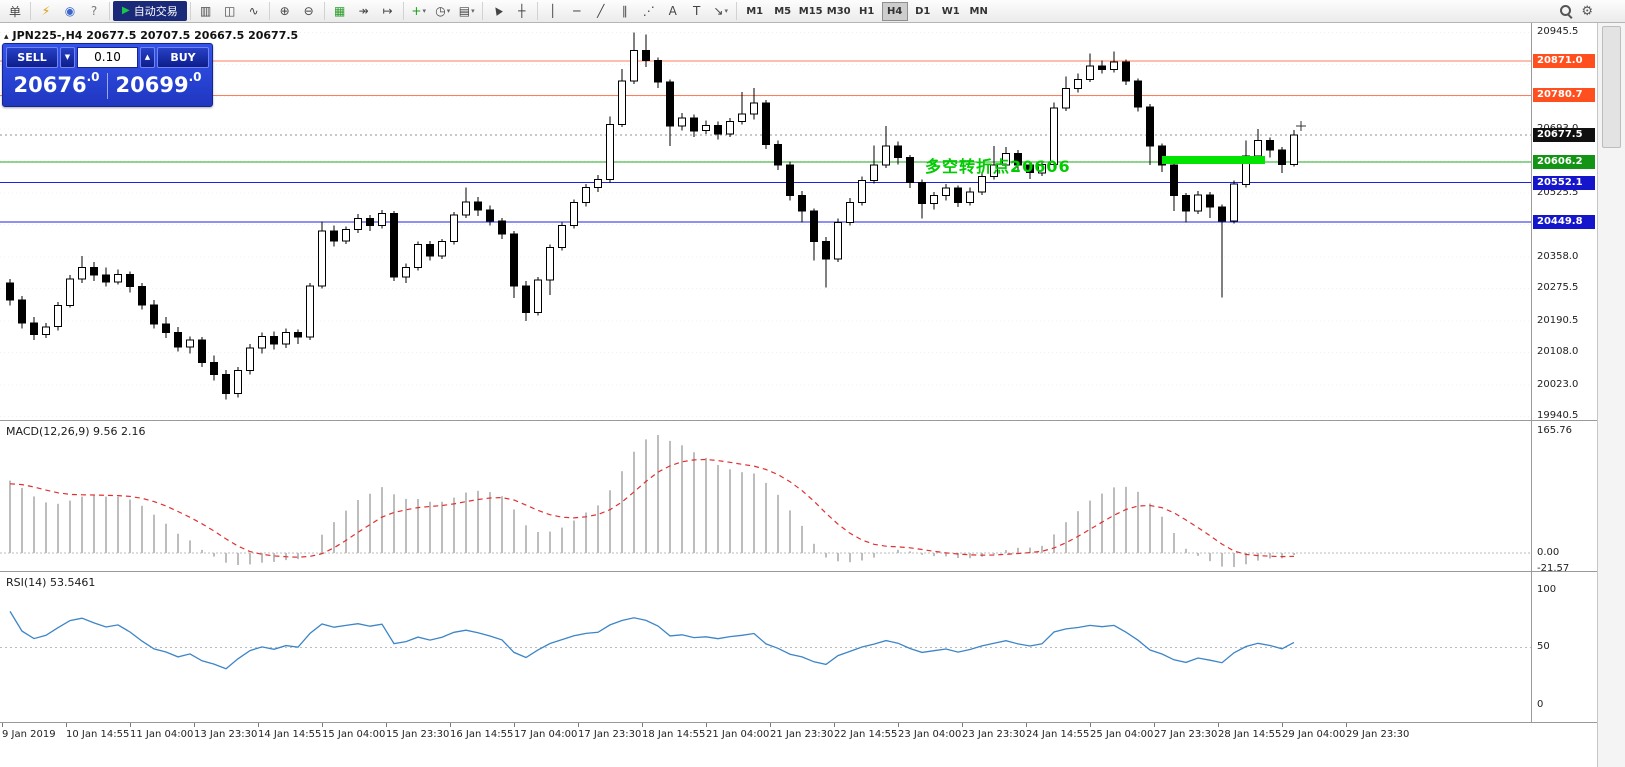 The width and height of the screenshot is (1625, 767). Describe the element at coordinates (978, 11) in the screenshot. I see `timeframe-mn: MN` at that location.